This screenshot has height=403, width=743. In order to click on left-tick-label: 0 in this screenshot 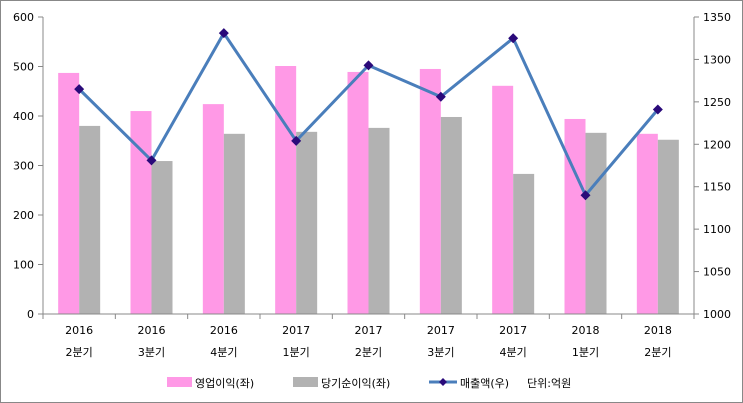, I will do `click(30, 314)`.